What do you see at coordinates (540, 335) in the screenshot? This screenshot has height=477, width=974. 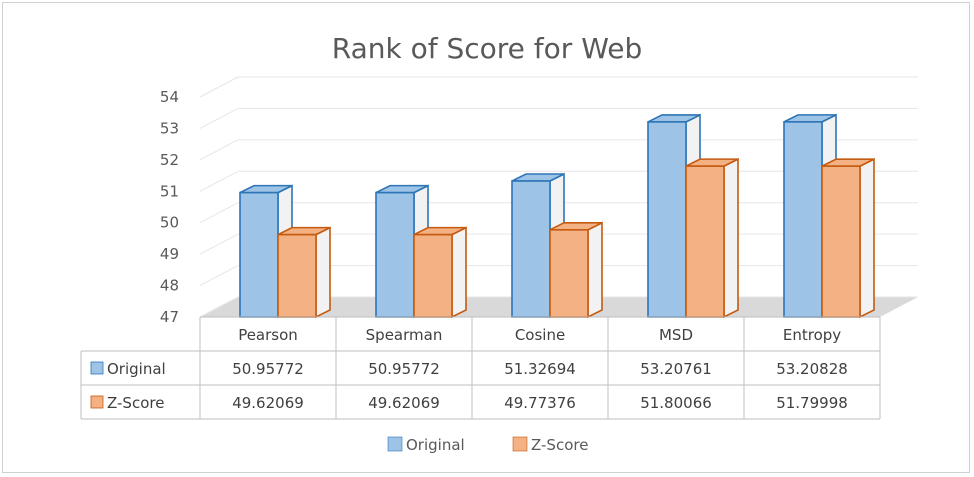 I see `category-label: Cosine` at bounding box center [540, 335].